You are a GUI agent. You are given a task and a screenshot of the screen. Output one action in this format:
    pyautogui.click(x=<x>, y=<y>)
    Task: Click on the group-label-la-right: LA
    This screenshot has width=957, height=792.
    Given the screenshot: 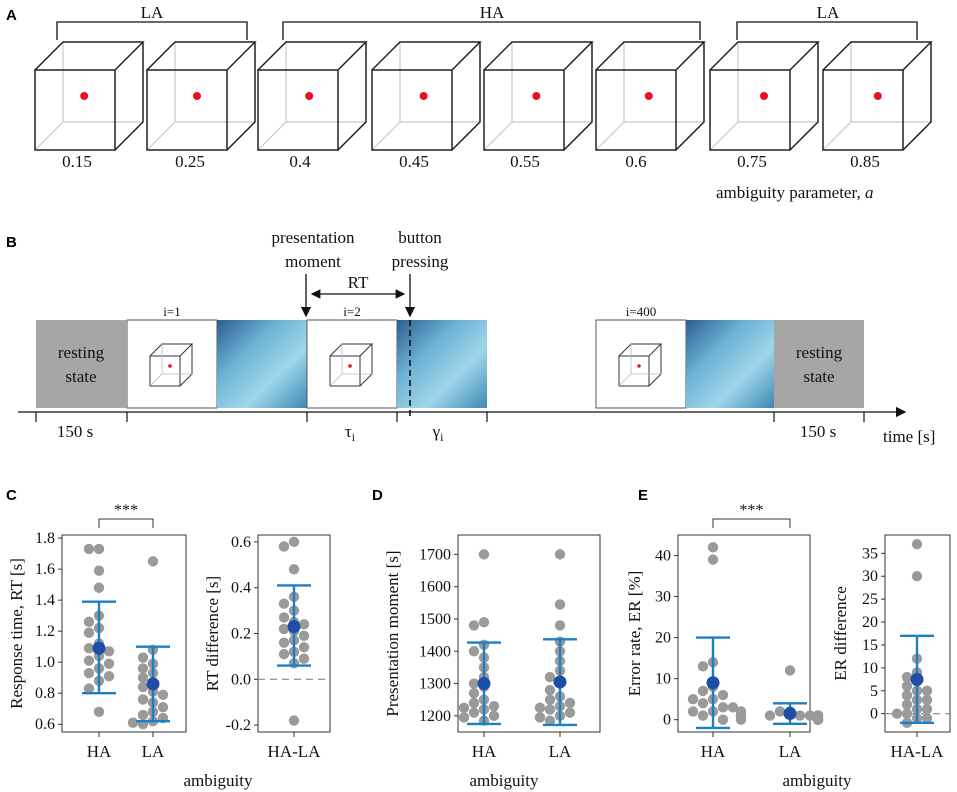 What is the action you would take?
    pyautogui.click(x=828, y=12)
    